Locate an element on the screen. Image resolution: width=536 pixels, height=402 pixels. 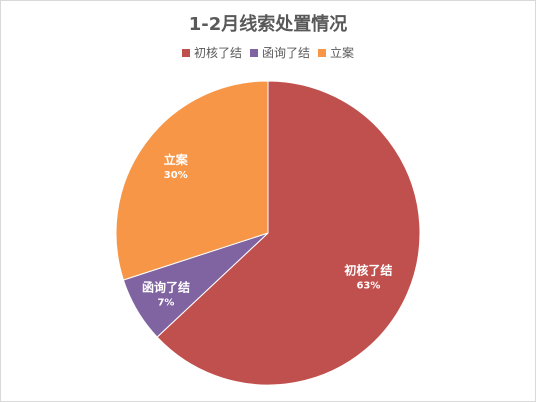
legend-label-2: 立案 is located at coordinates (342, 53).